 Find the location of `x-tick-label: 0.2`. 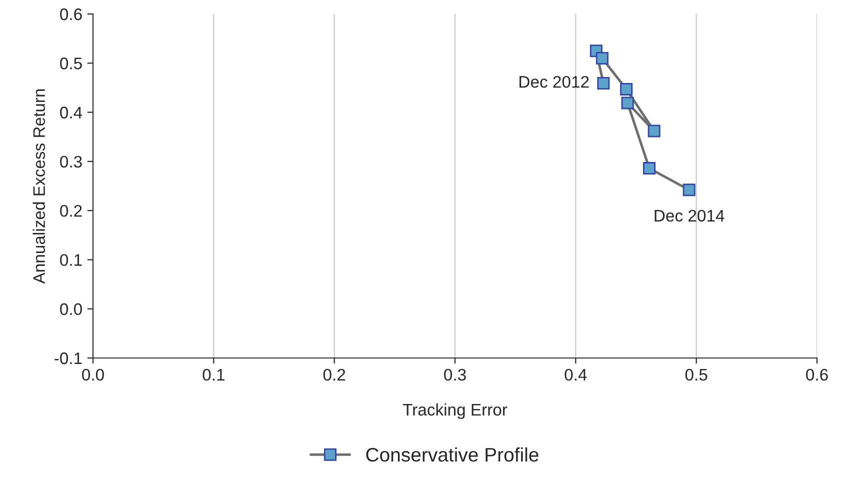

x-tick-label: 0.2 is located at coordinates (334, 374).